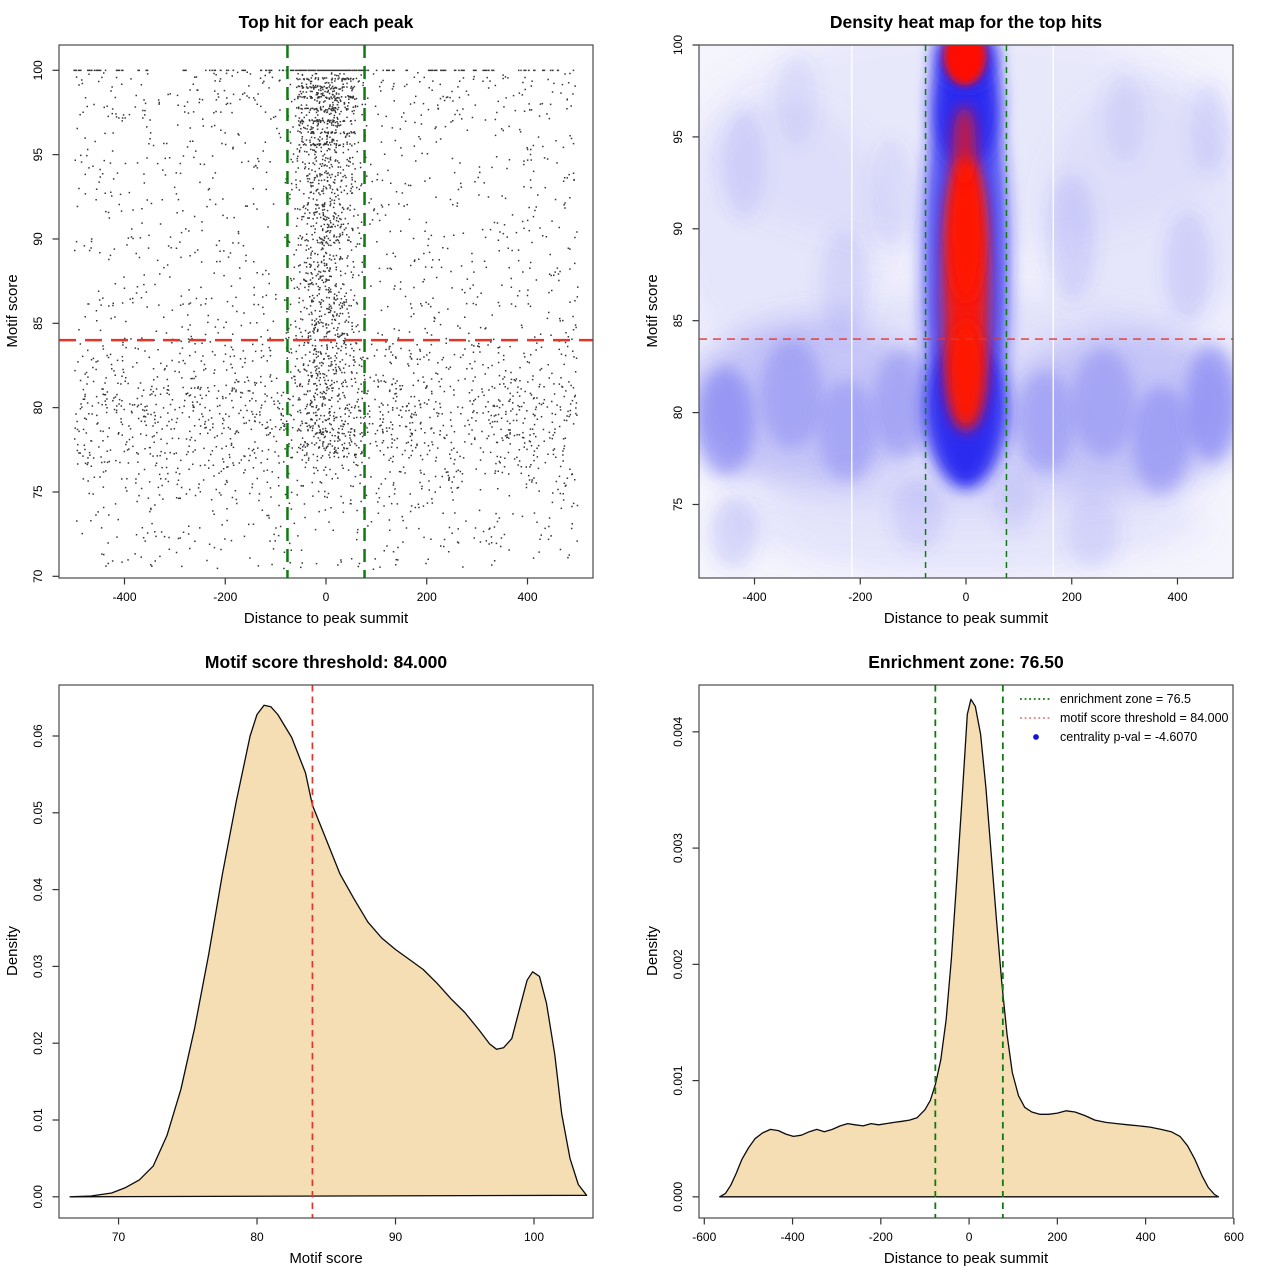 The height and width of the screenshot is (1280, 1280). What do you see at coordinates (678, 1080) in the screenshot?
I see `y-tick-label: 0.001` at bounding box center [678, 1080].